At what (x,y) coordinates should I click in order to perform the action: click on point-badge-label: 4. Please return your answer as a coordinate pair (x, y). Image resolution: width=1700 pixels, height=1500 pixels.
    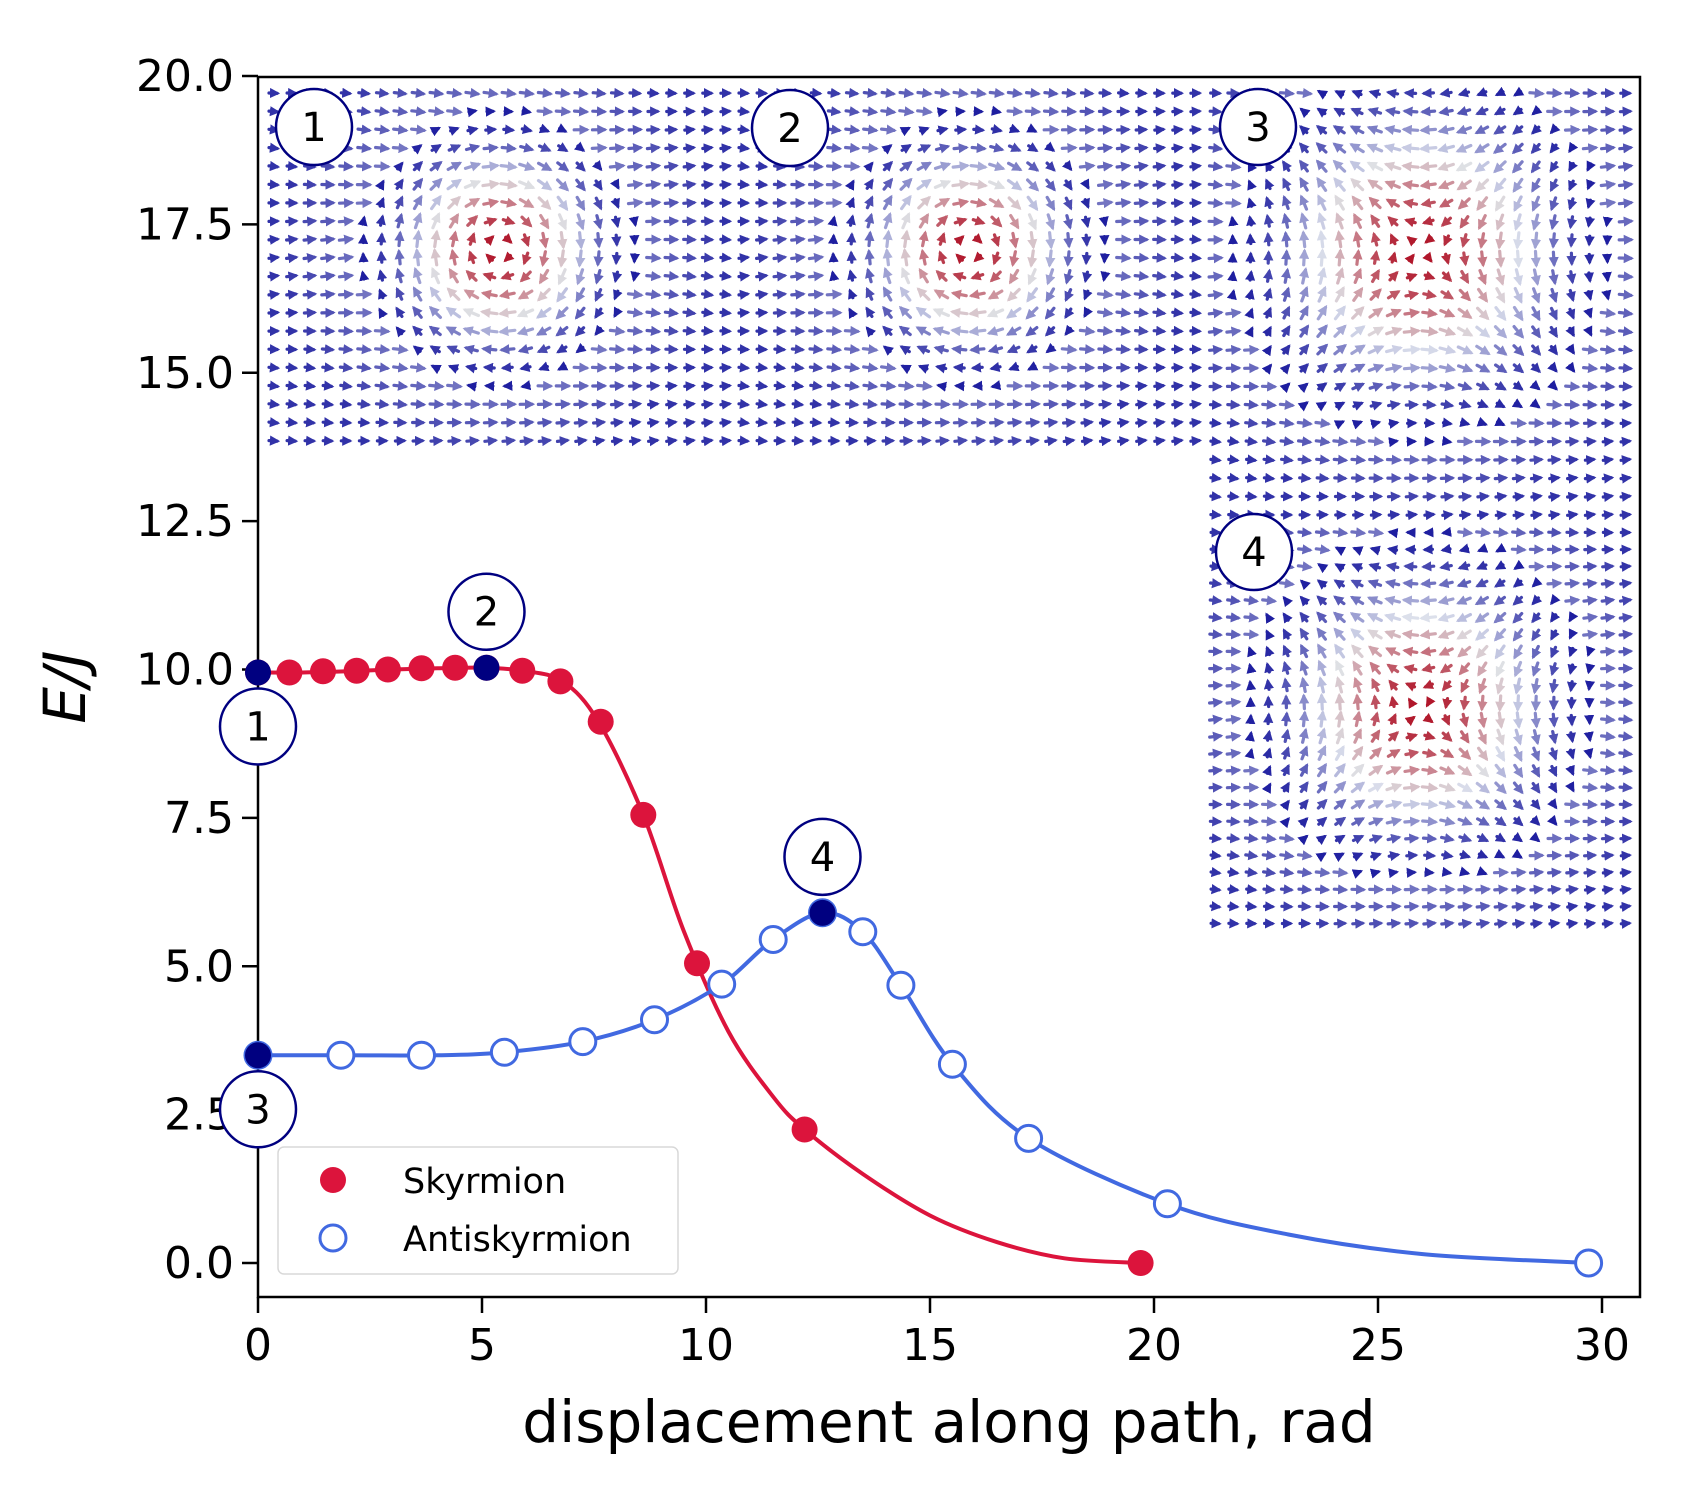
    Looking at the image, I should click on (822, 858).